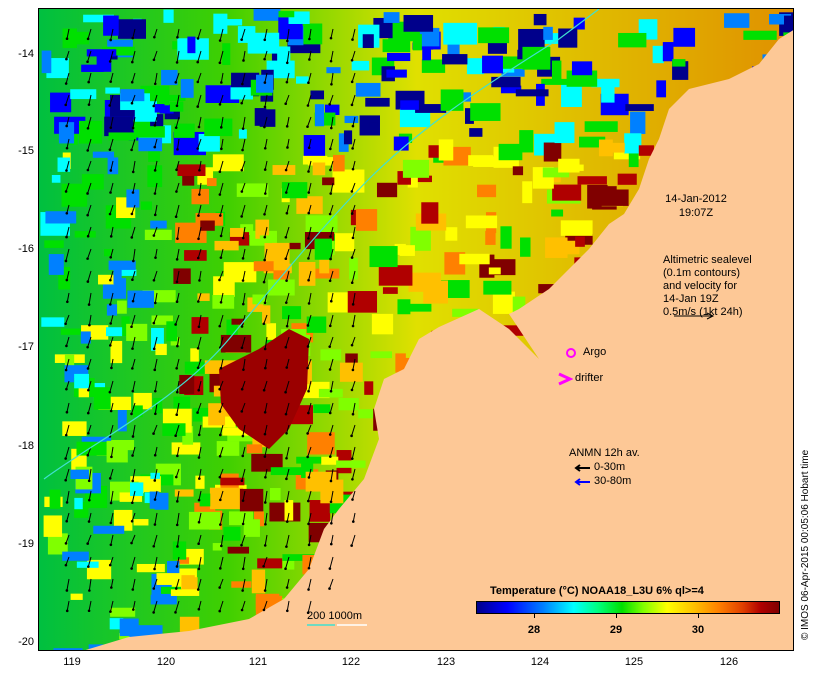 The width and height of the screenshot is (820, 680). Describe the element at coordinates (616, 630) in the screenshot. I see `colorbar-tick-29: 29` at that location.